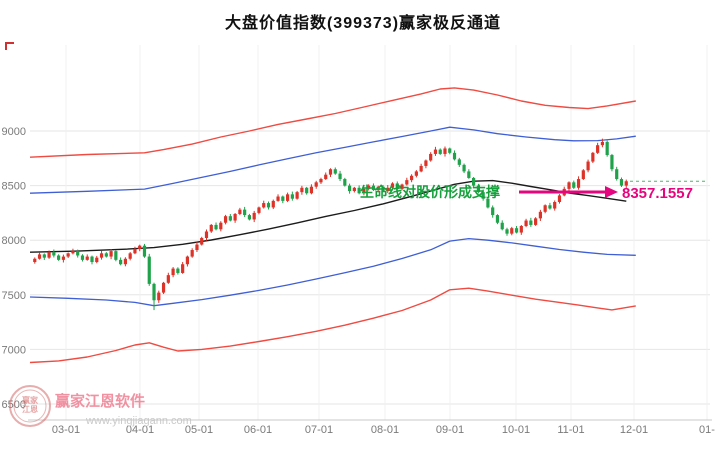 Image resolution: width=726 pixels, height=450 pixels. What do you see at coordinates (332, 272) in the screenshot?
I see `lower_blue-band-line` at bounding box center [332, 272].